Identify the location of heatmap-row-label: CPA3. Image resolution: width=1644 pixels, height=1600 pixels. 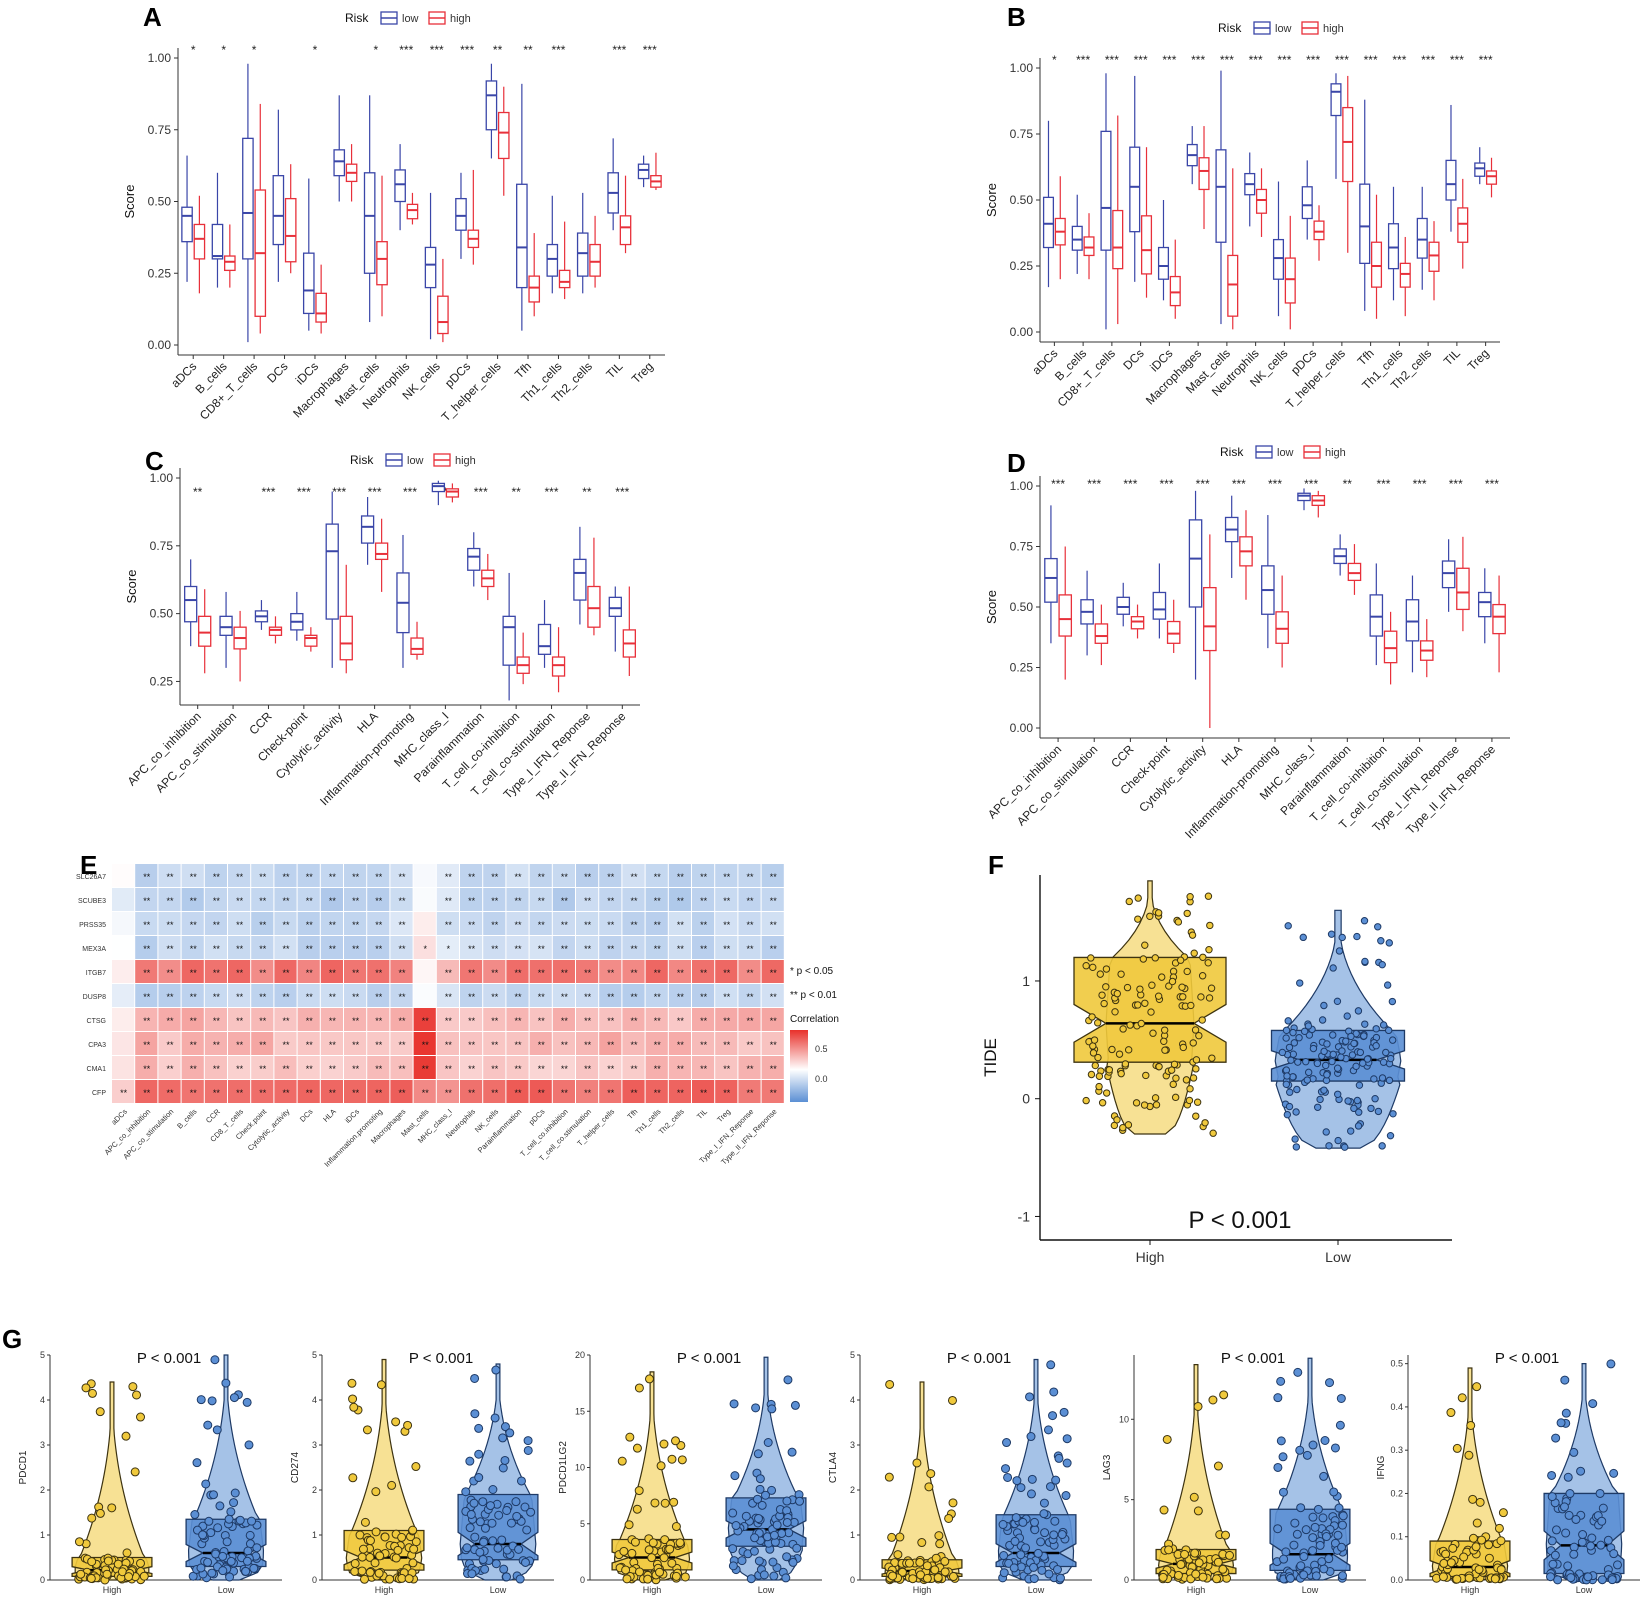
(97, 1045).